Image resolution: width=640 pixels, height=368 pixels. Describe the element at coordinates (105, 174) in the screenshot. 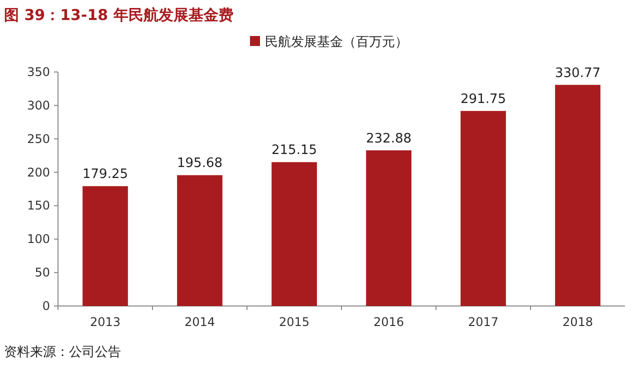

I see `data-label: 179.25` at that location.